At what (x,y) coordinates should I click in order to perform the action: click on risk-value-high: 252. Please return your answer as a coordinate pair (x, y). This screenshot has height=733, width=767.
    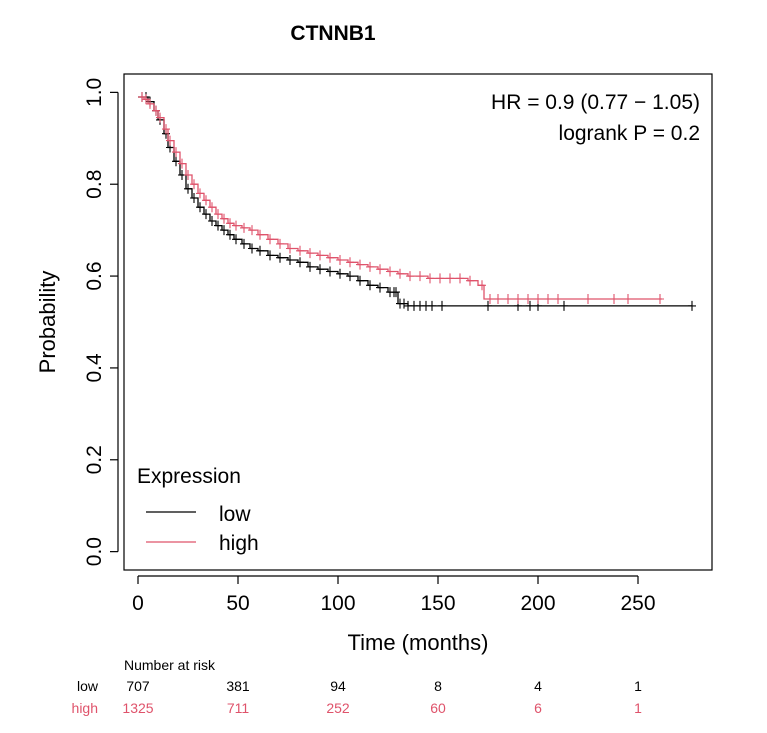
    Looking at the image, I should click on (338, 708).